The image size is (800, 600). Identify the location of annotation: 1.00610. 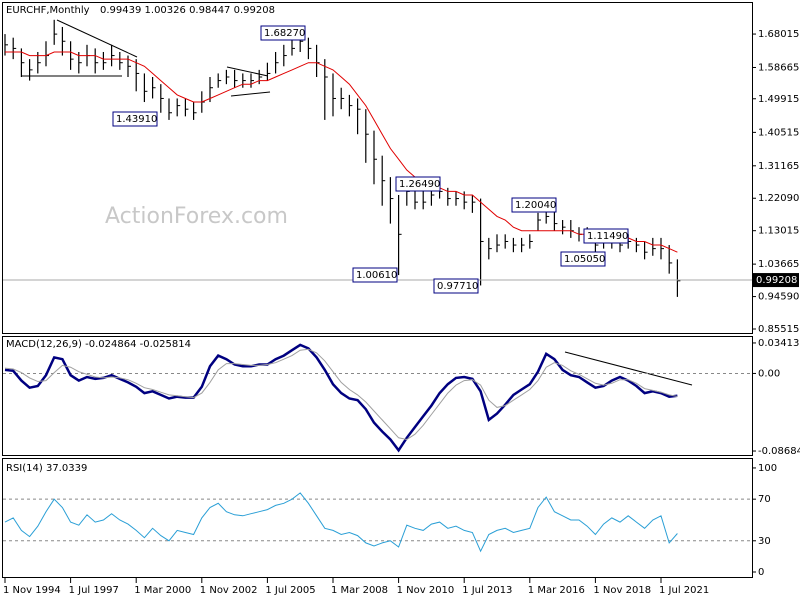
(376, 275).